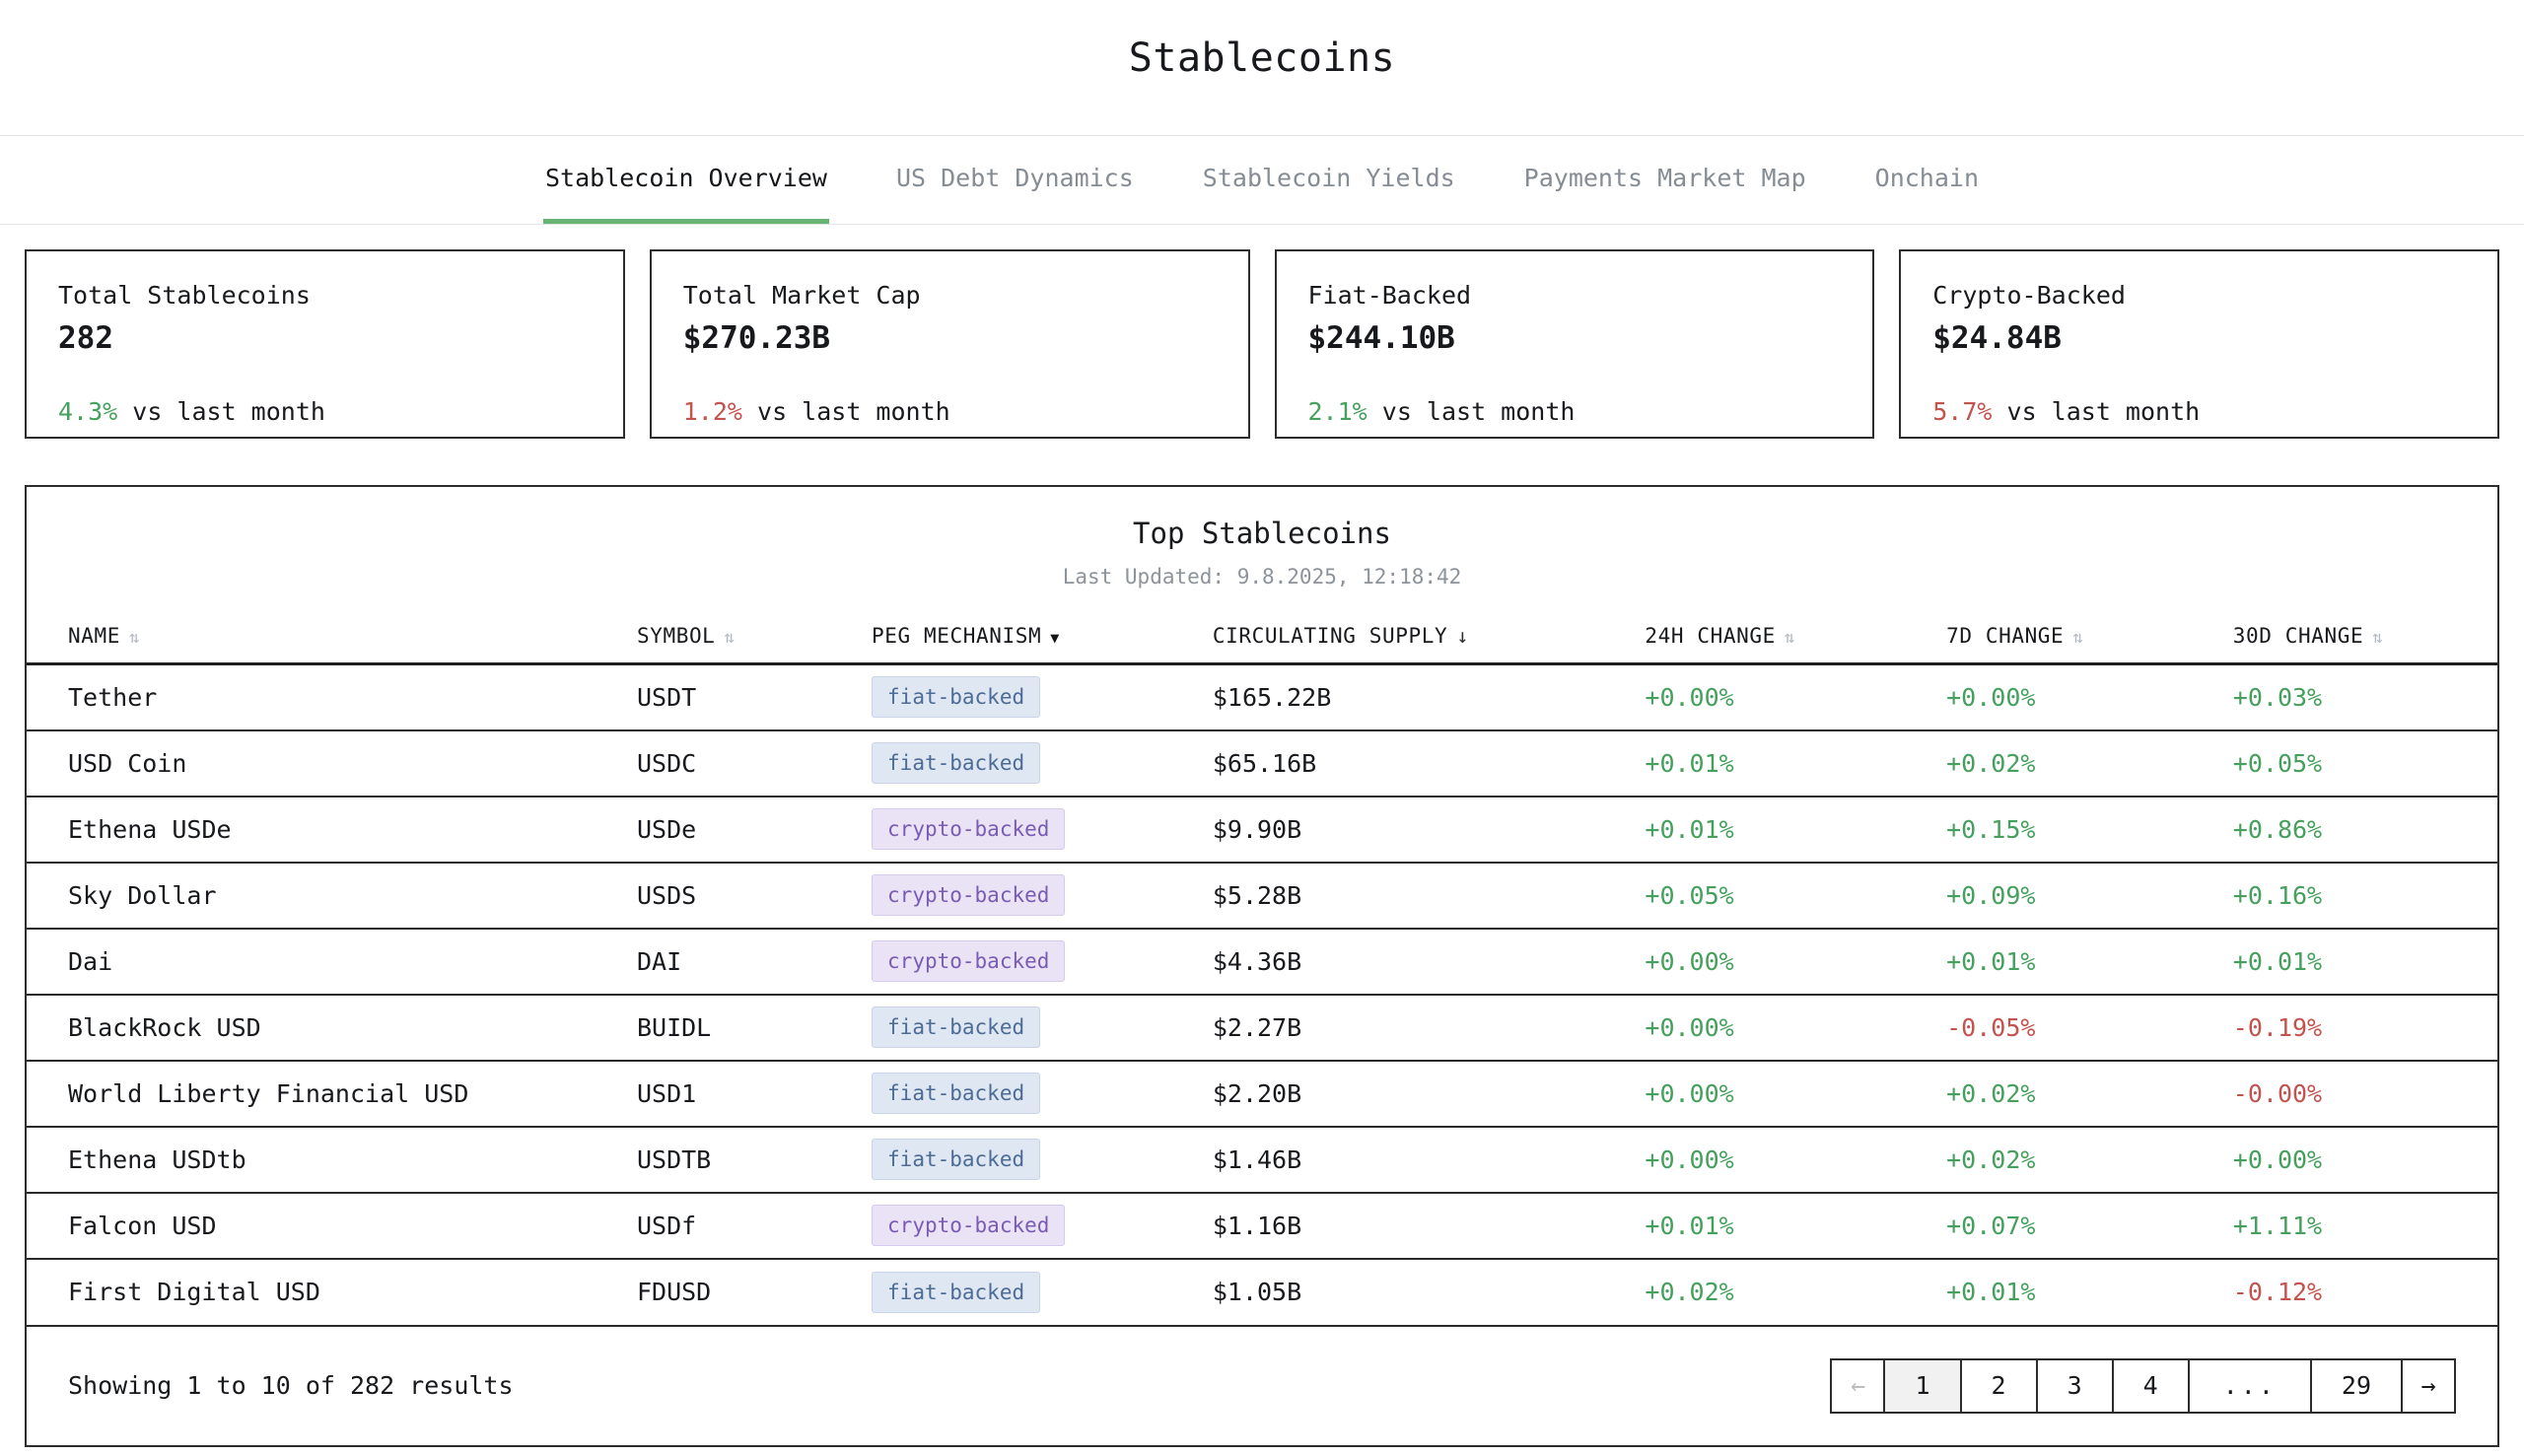  Describe the element at coordinates (184, 295) in the screenshot. I see `stat-card-label: Total Stablecoins` at that location.